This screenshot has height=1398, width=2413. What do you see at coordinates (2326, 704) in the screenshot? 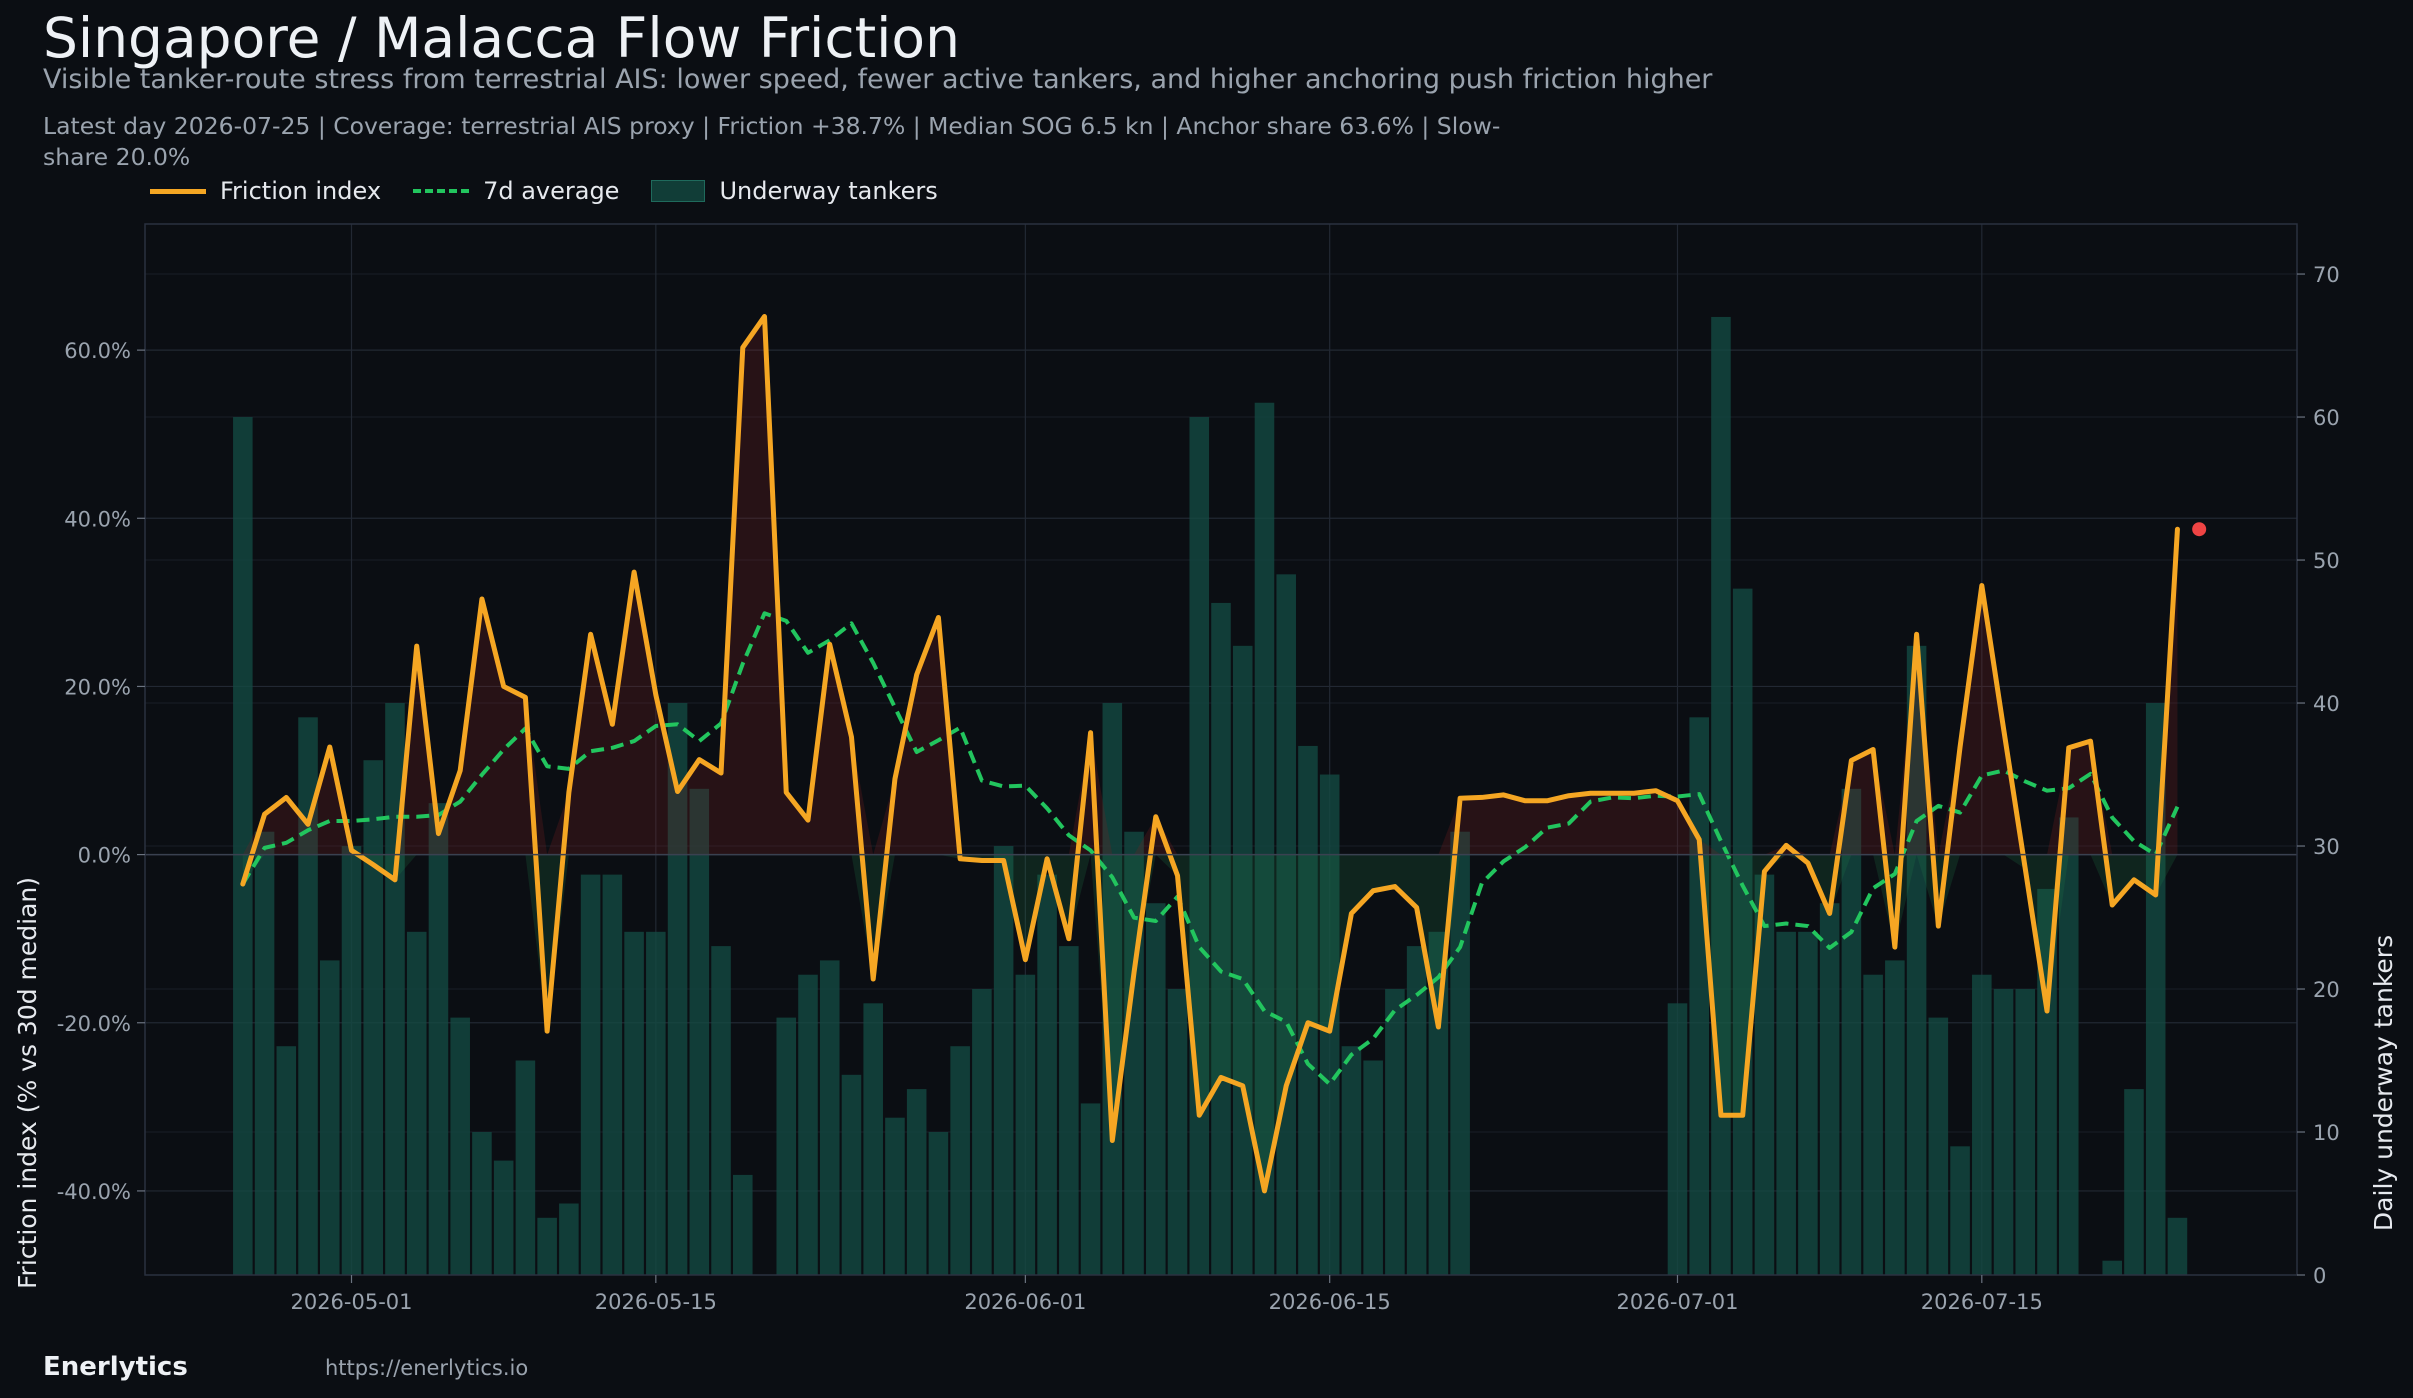
I see `y2-tick-label: 40` at bounding box center [2326, 704].